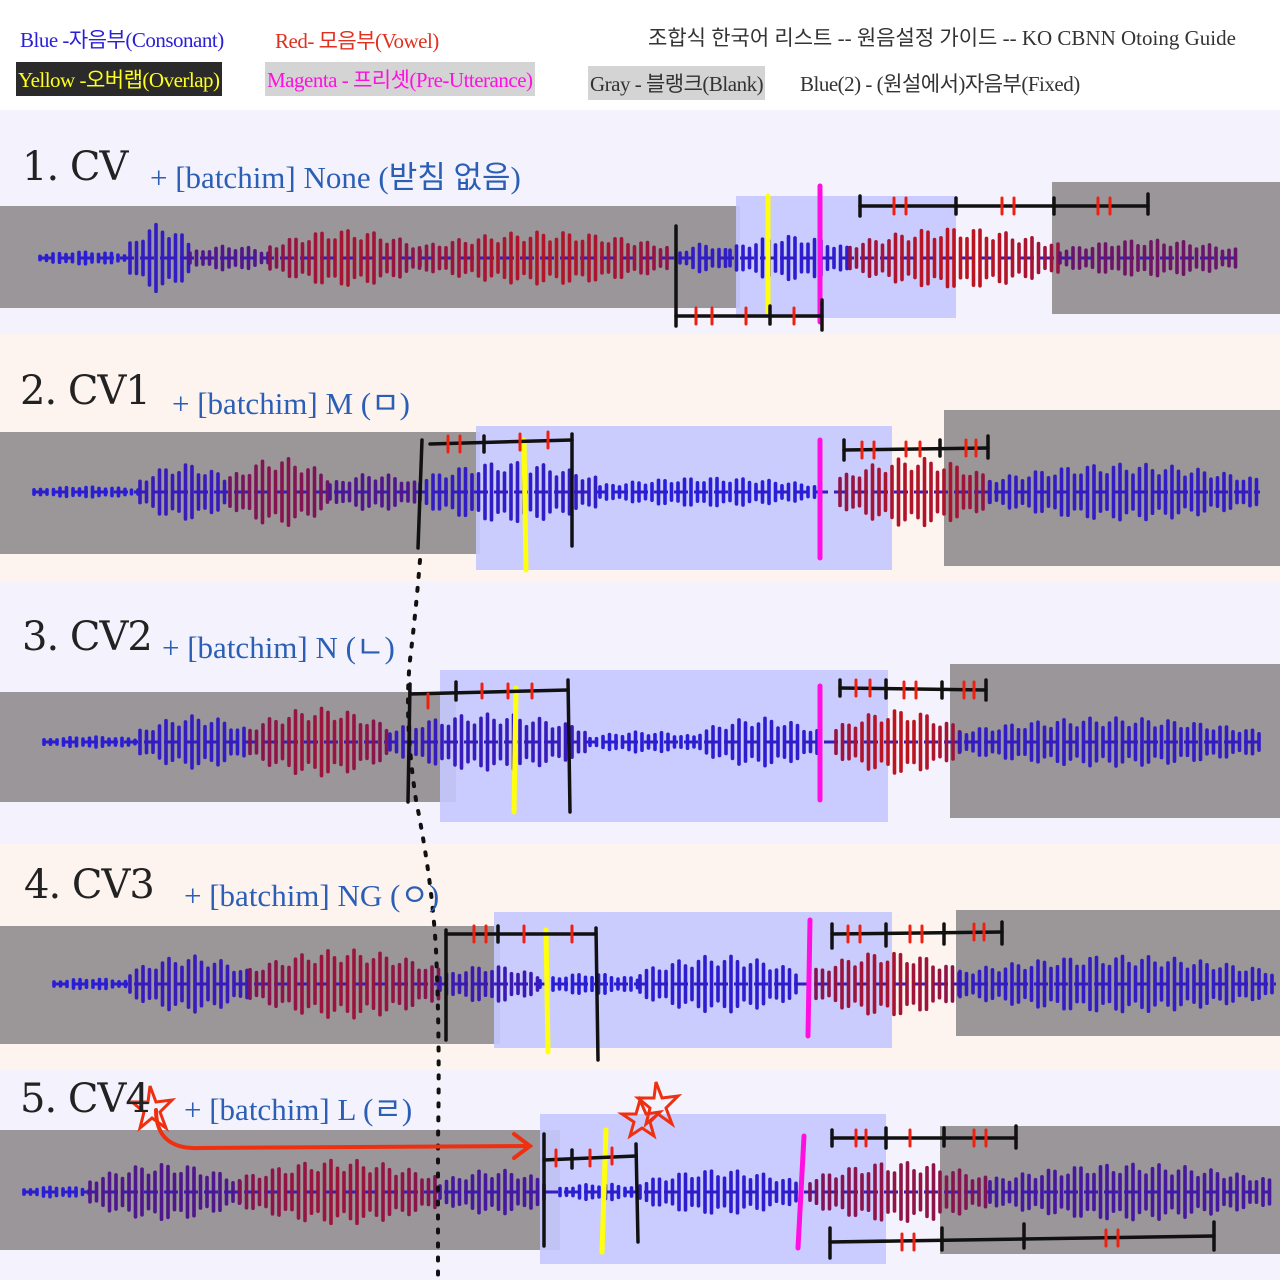 The height and width of the screenshot is (1280, 1280). I want to click on section-1-title: 1. CV, so click(75, 167).